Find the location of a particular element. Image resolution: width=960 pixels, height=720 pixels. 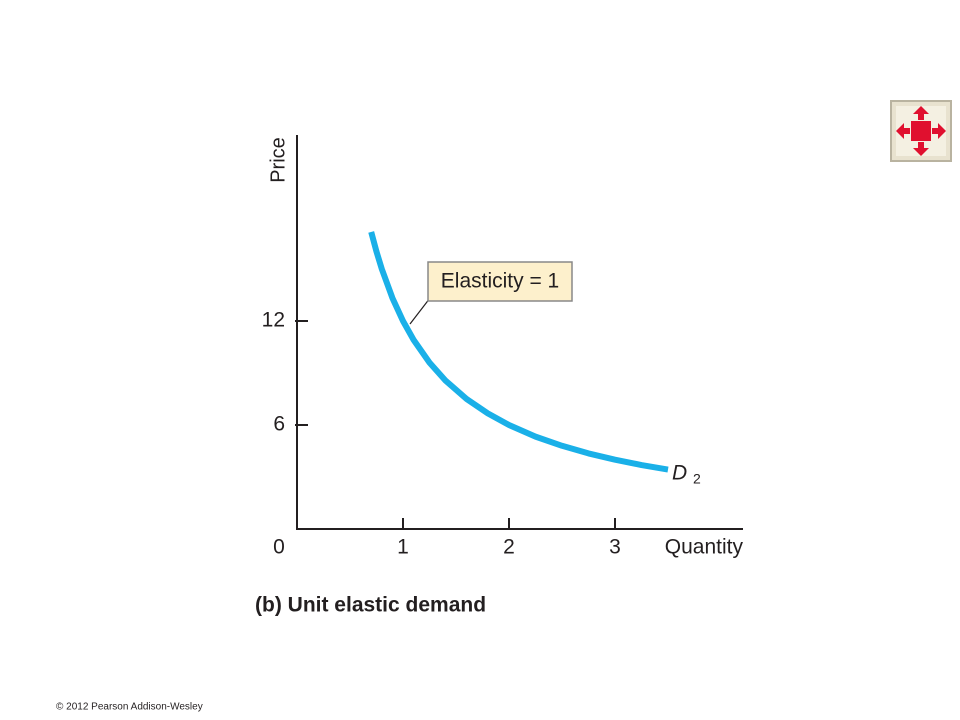

curve-label: D is located at coordinates (679, 473).